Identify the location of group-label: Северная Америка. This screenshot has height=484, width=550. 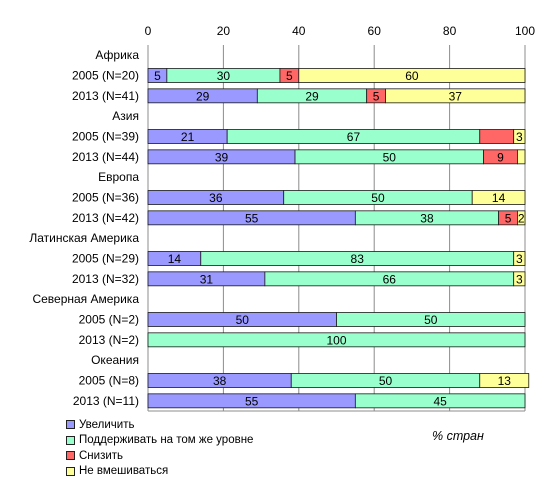
(85, 299).